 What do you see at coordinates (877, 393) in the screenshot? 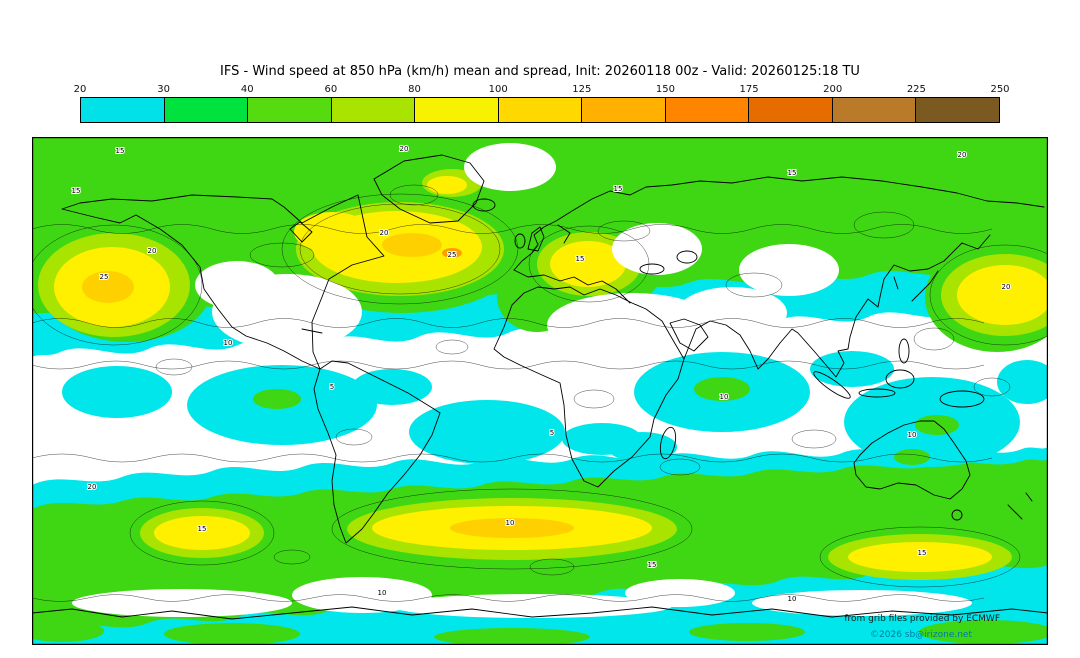
I see `coast-java` at bounding box center [877, 393].